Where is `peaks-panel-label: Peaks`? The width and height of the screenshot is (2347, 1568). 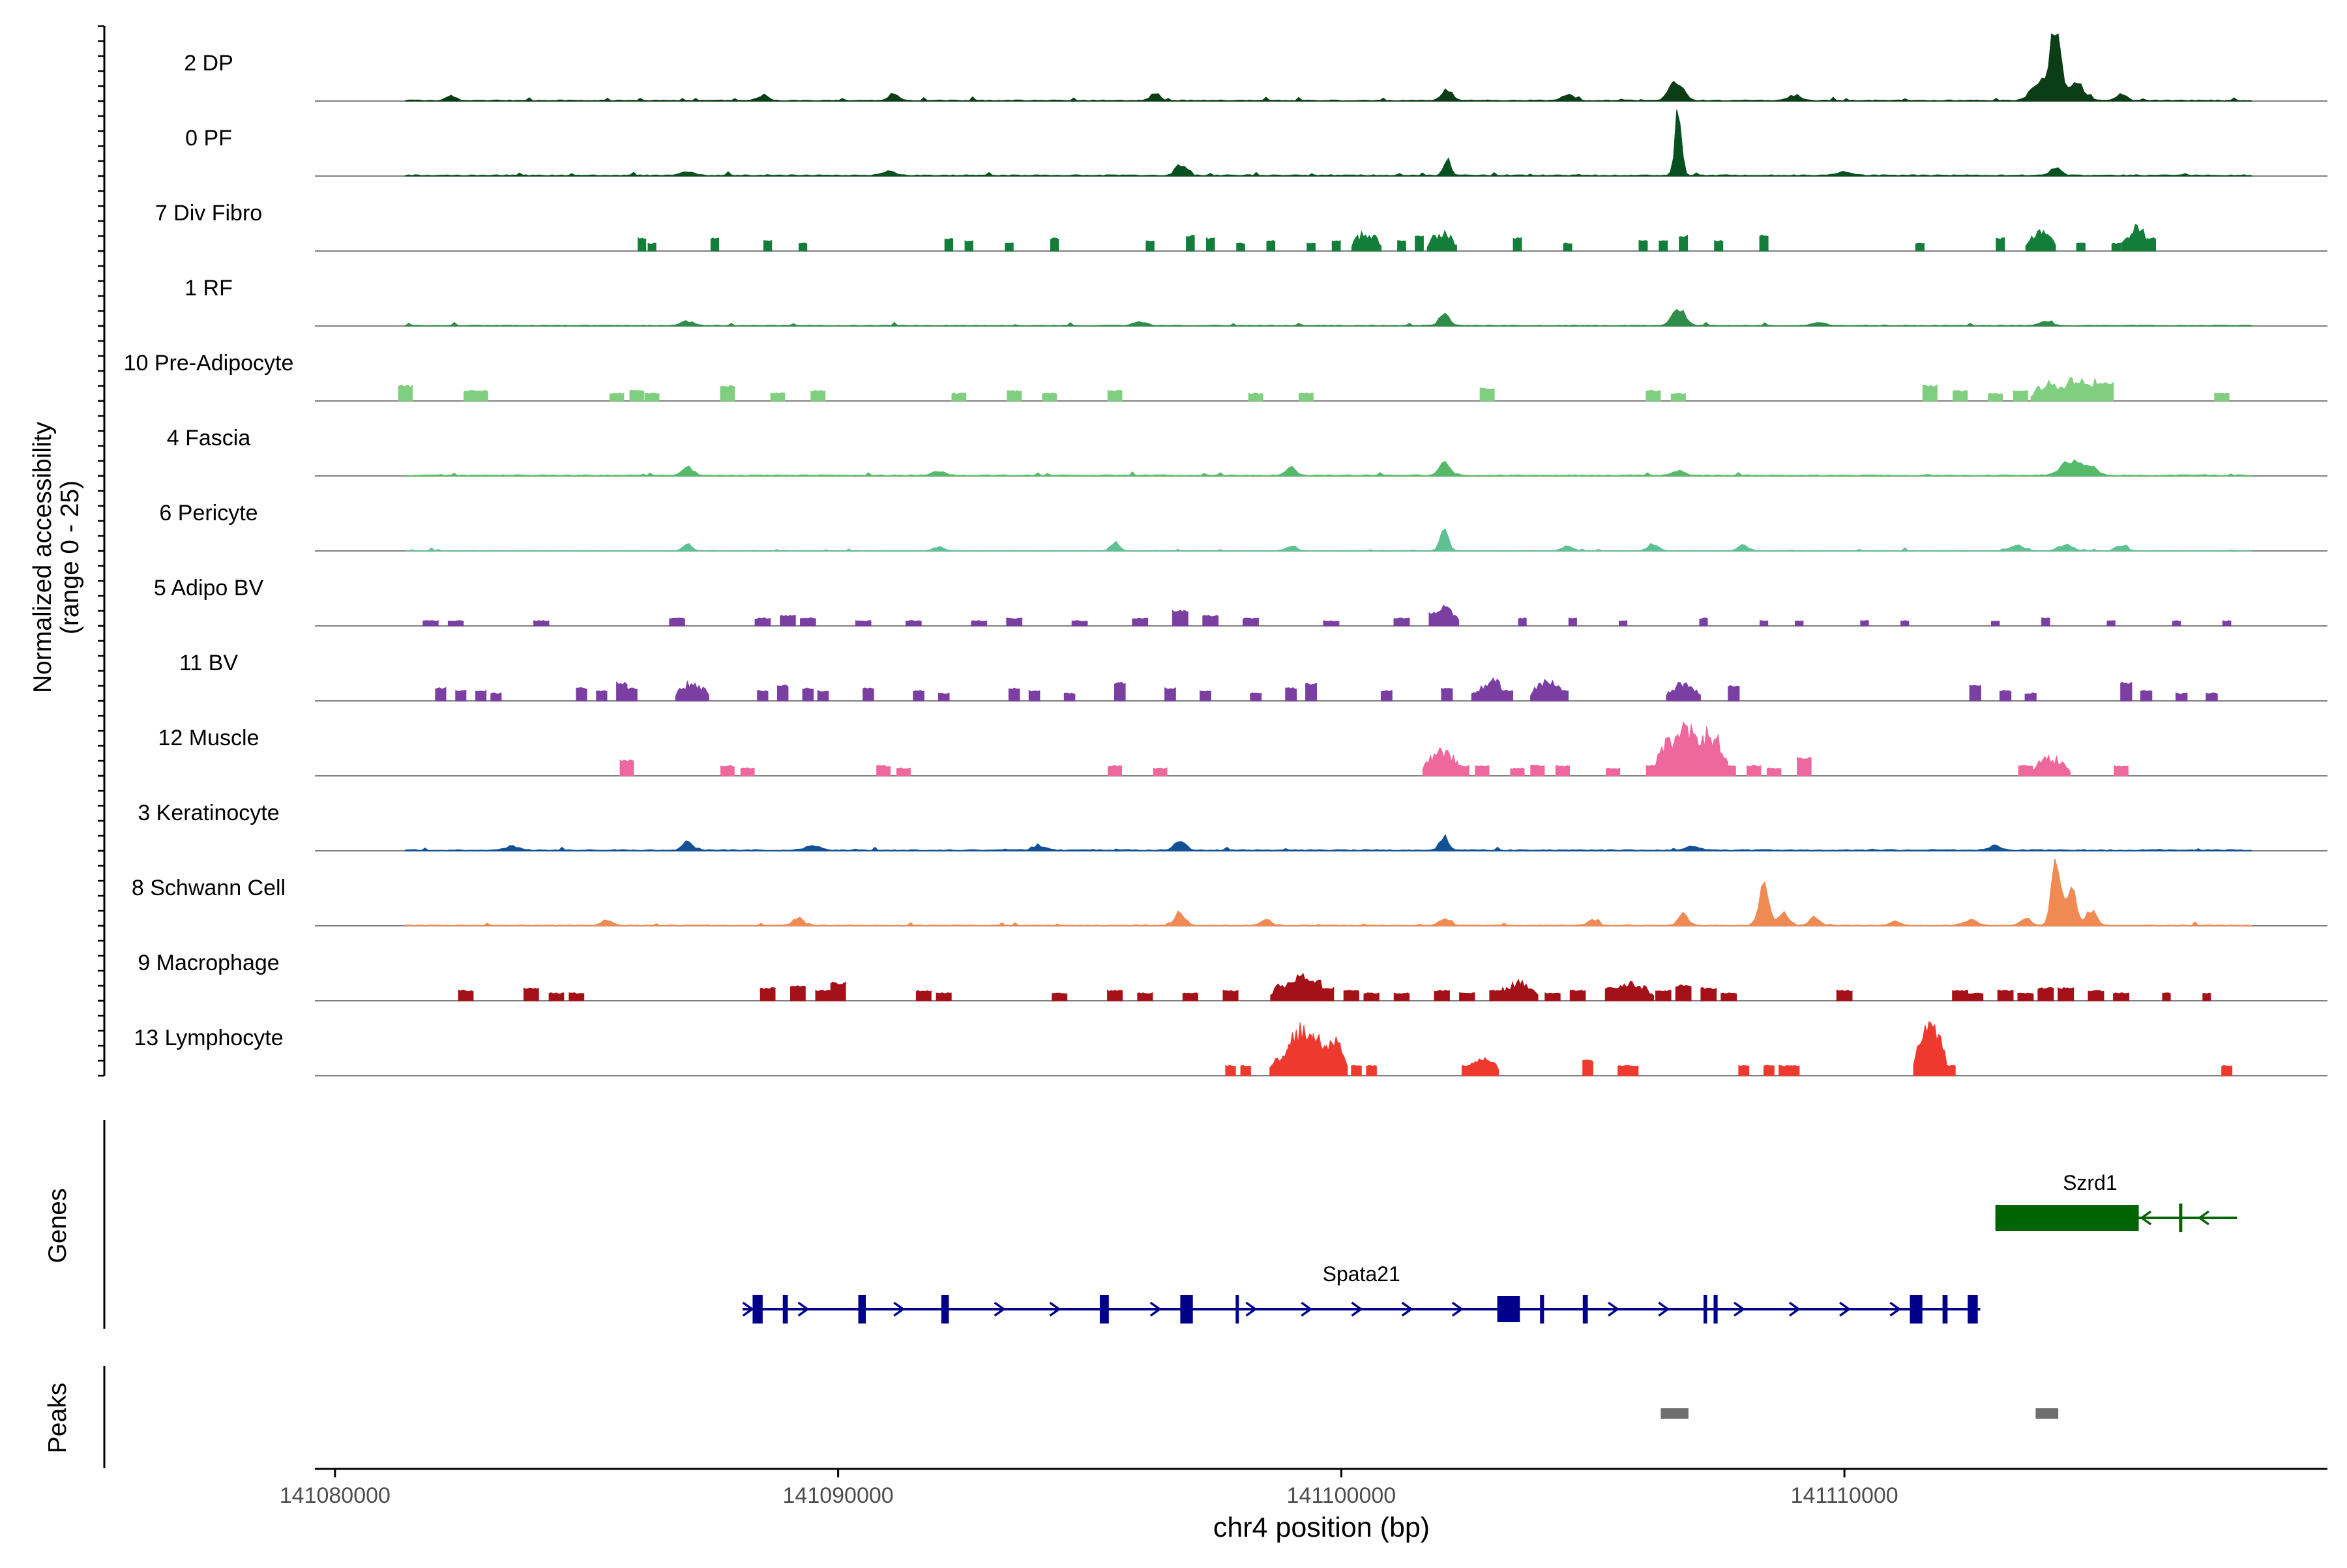 peaks-panel-label: Peaks is located at coordinates (58, 1418).